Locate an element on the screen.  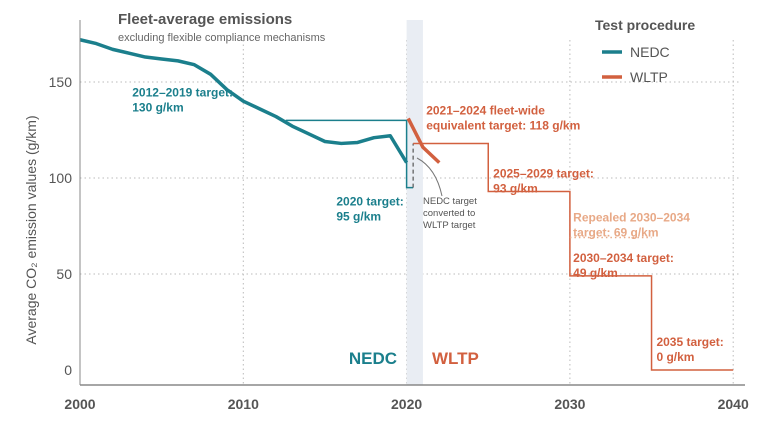
chart-title: Fleet-average emissions is located at coordinates (205, 19).